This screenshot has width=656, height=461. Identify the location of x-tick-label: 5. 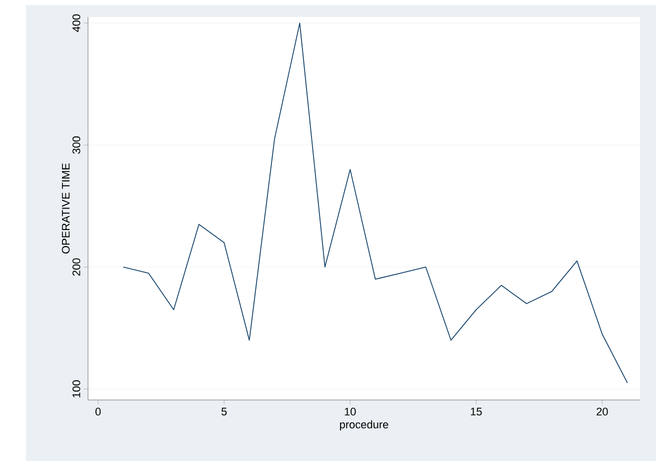
(224, 412).